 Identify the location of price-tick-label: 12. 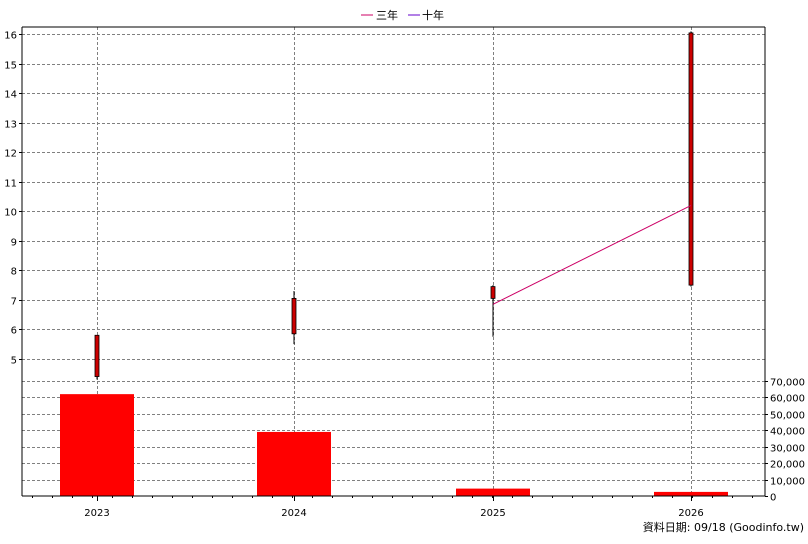
(10, 154).